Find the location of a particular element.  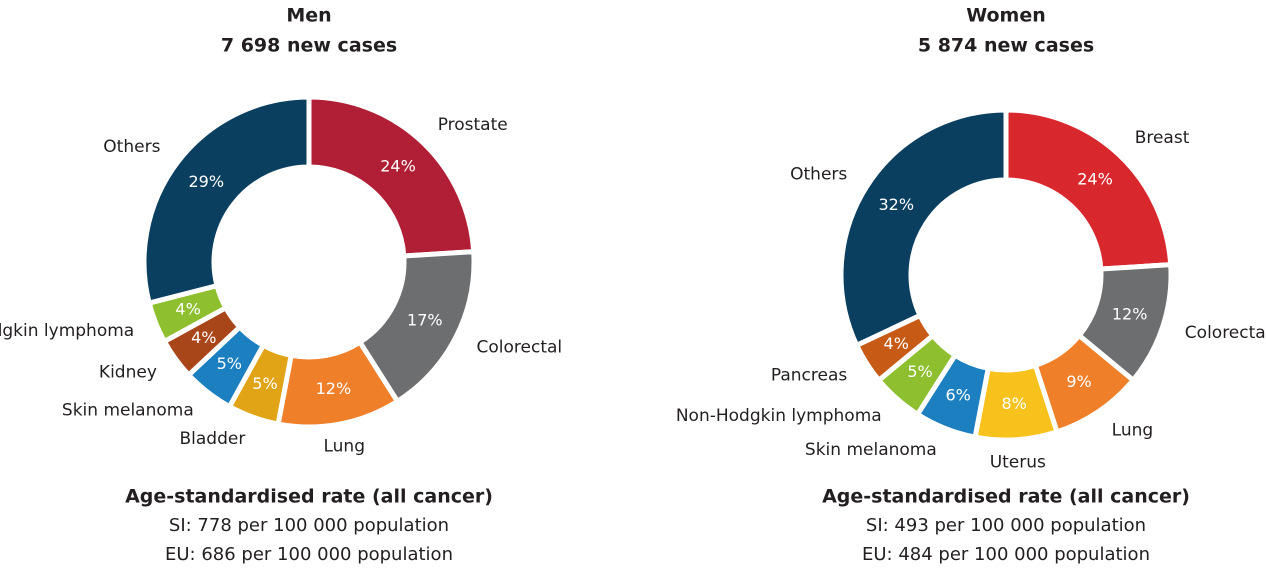

chart-subtitle: 5 874 new cases is located at coordinates (1006, 46).